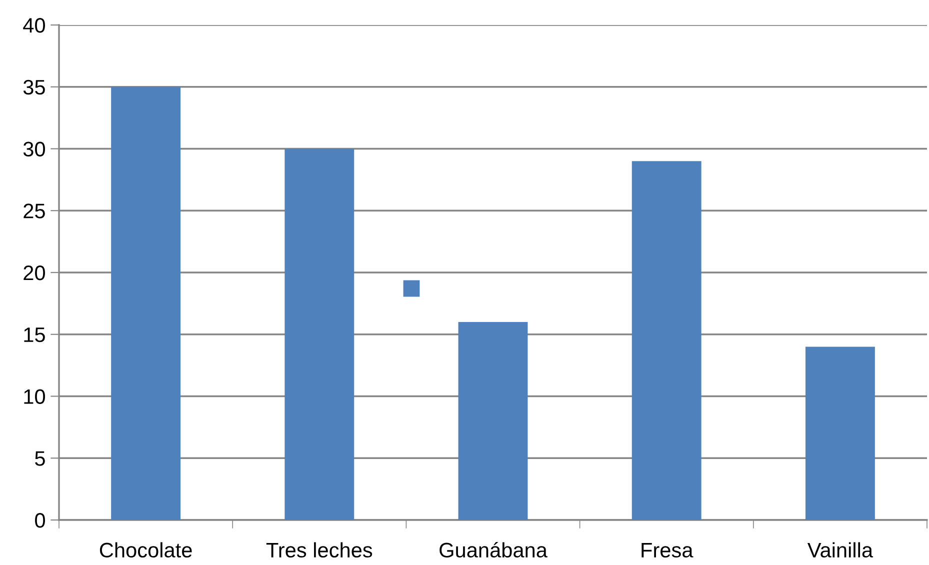  I want to click on x-tick-label: Guanábana, so click(494, 550).